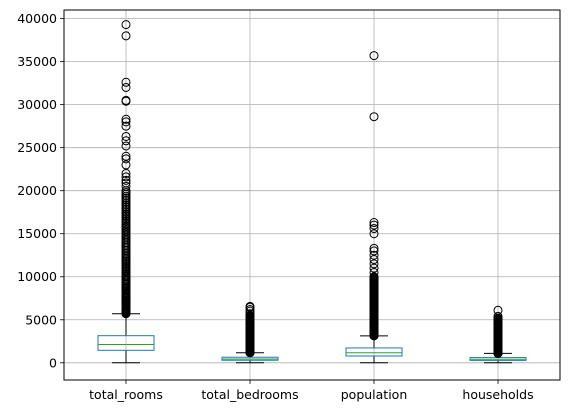 The image size is (570, 413). I want to click on y-tick-label: 25000, so click(37, 147).